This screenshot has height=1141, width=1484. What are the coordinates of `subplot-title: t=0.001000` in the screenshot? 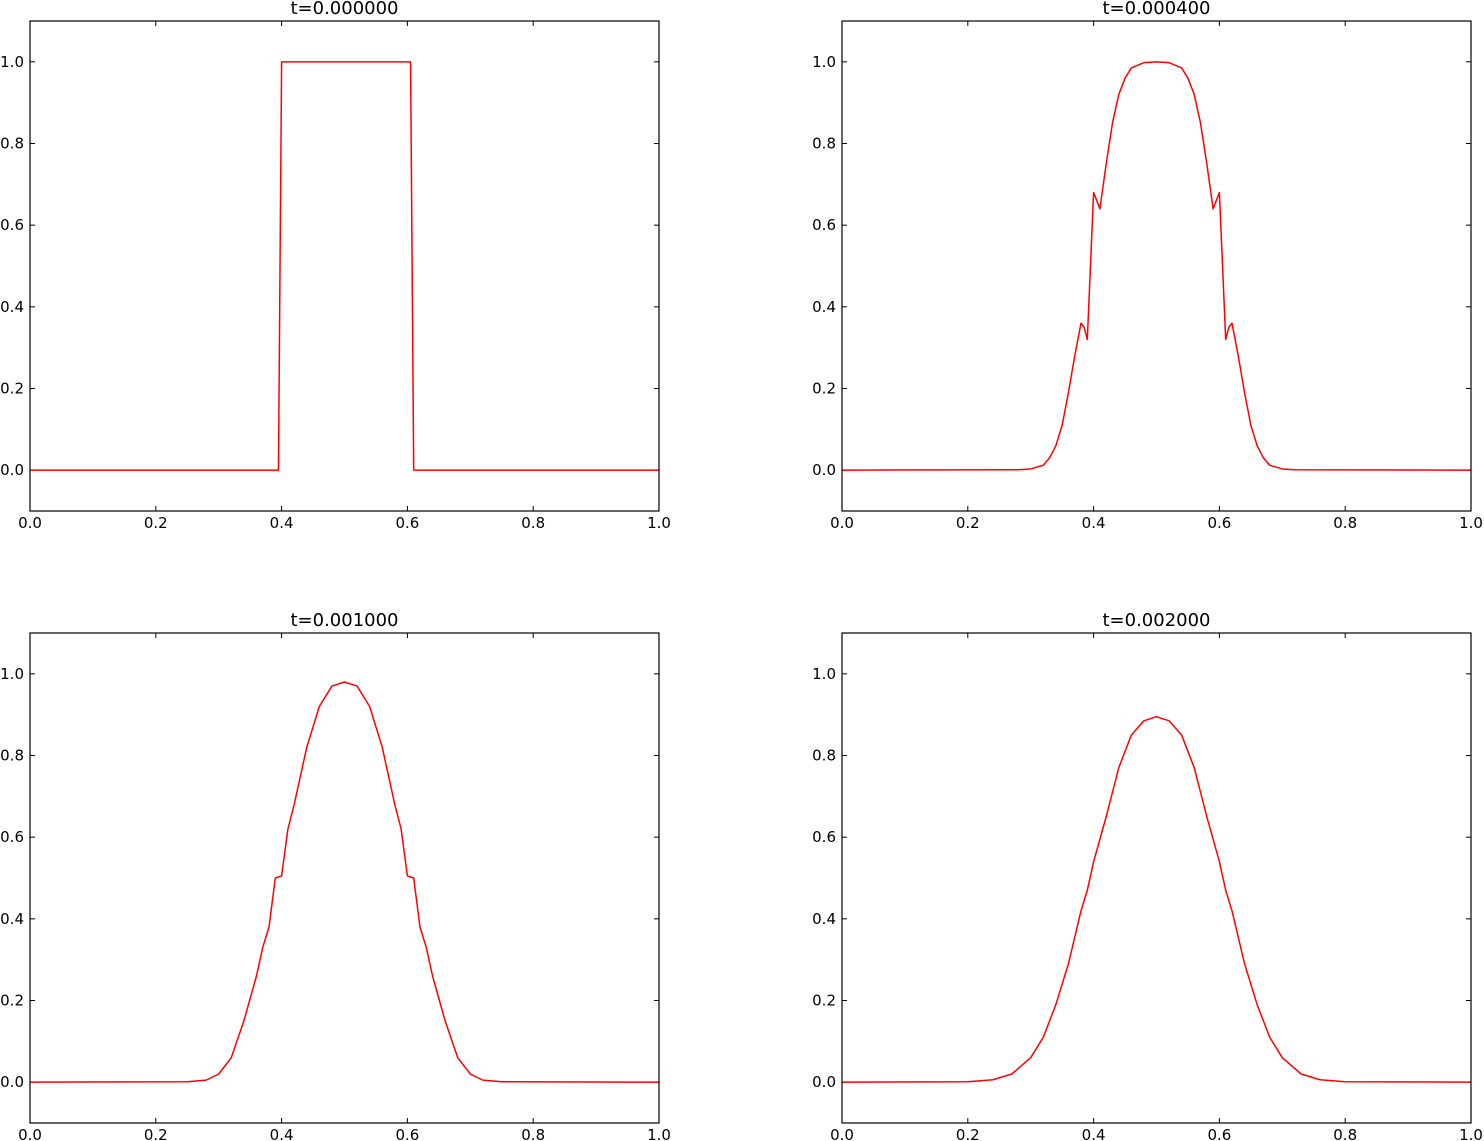 It's located at (344, 620).